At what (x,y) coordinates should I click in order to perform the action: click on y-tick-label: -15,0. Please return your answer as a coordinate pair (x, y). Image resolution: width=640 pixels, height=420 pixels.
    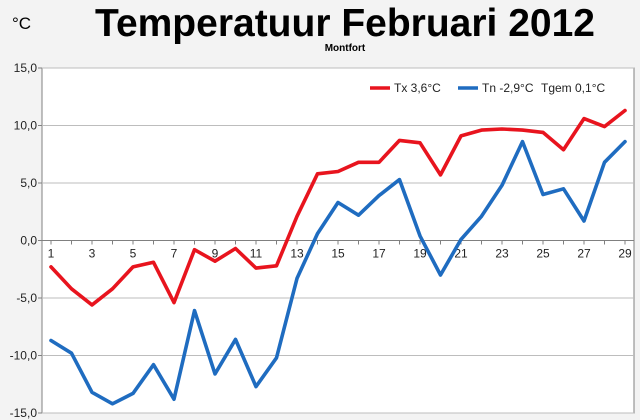
    Looking at the image, I should click on (24, 413).